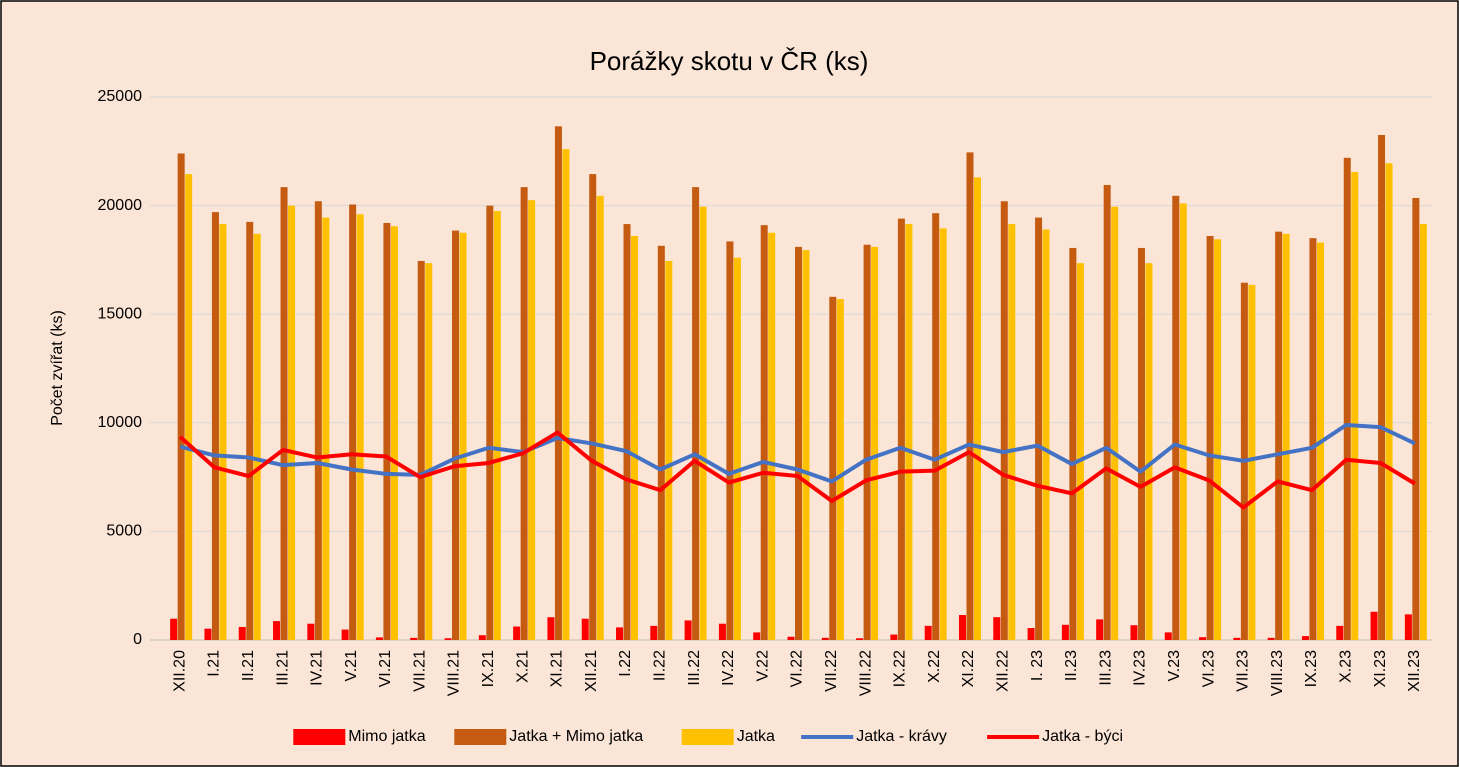 The width and height of the screenshot is (1459, 767). What do you see at coordinates (1082, 736) in the screenshot?
I see `legend-label: Jatka - býci` at bounding box center [1082, 736].